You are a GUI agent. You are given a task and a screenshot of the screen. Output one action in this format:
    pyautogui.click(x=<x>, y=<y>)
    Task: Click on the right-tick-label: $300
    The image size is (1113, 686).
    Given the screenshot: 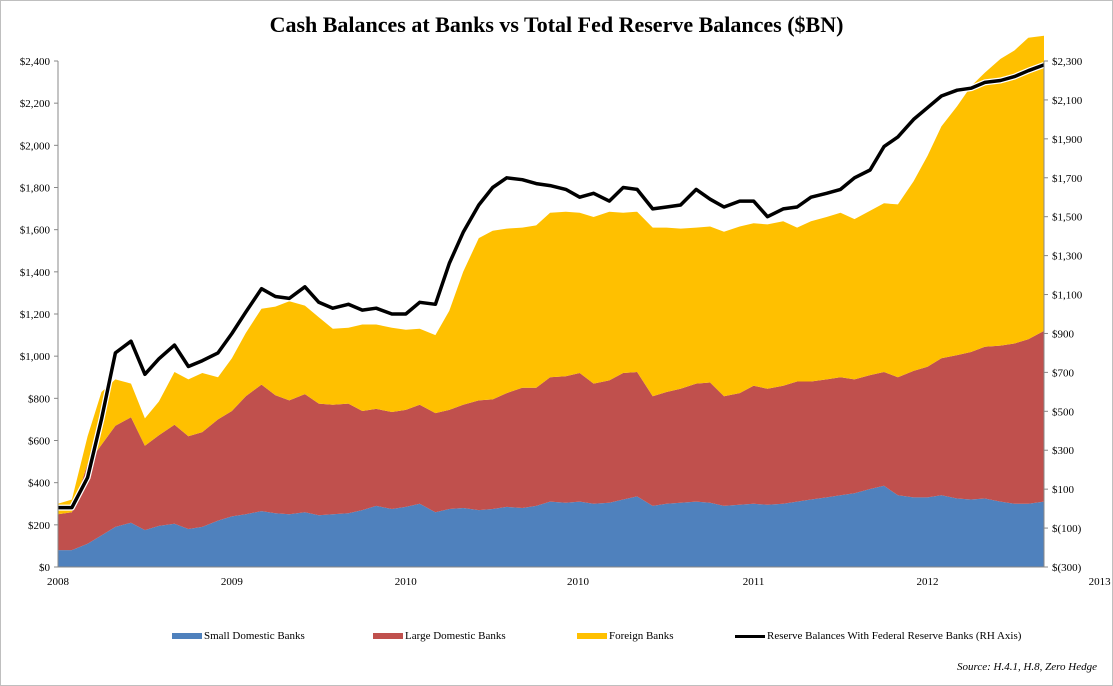 What is the action you would take?
    pyautogui.click(x=1063, y=451)
    